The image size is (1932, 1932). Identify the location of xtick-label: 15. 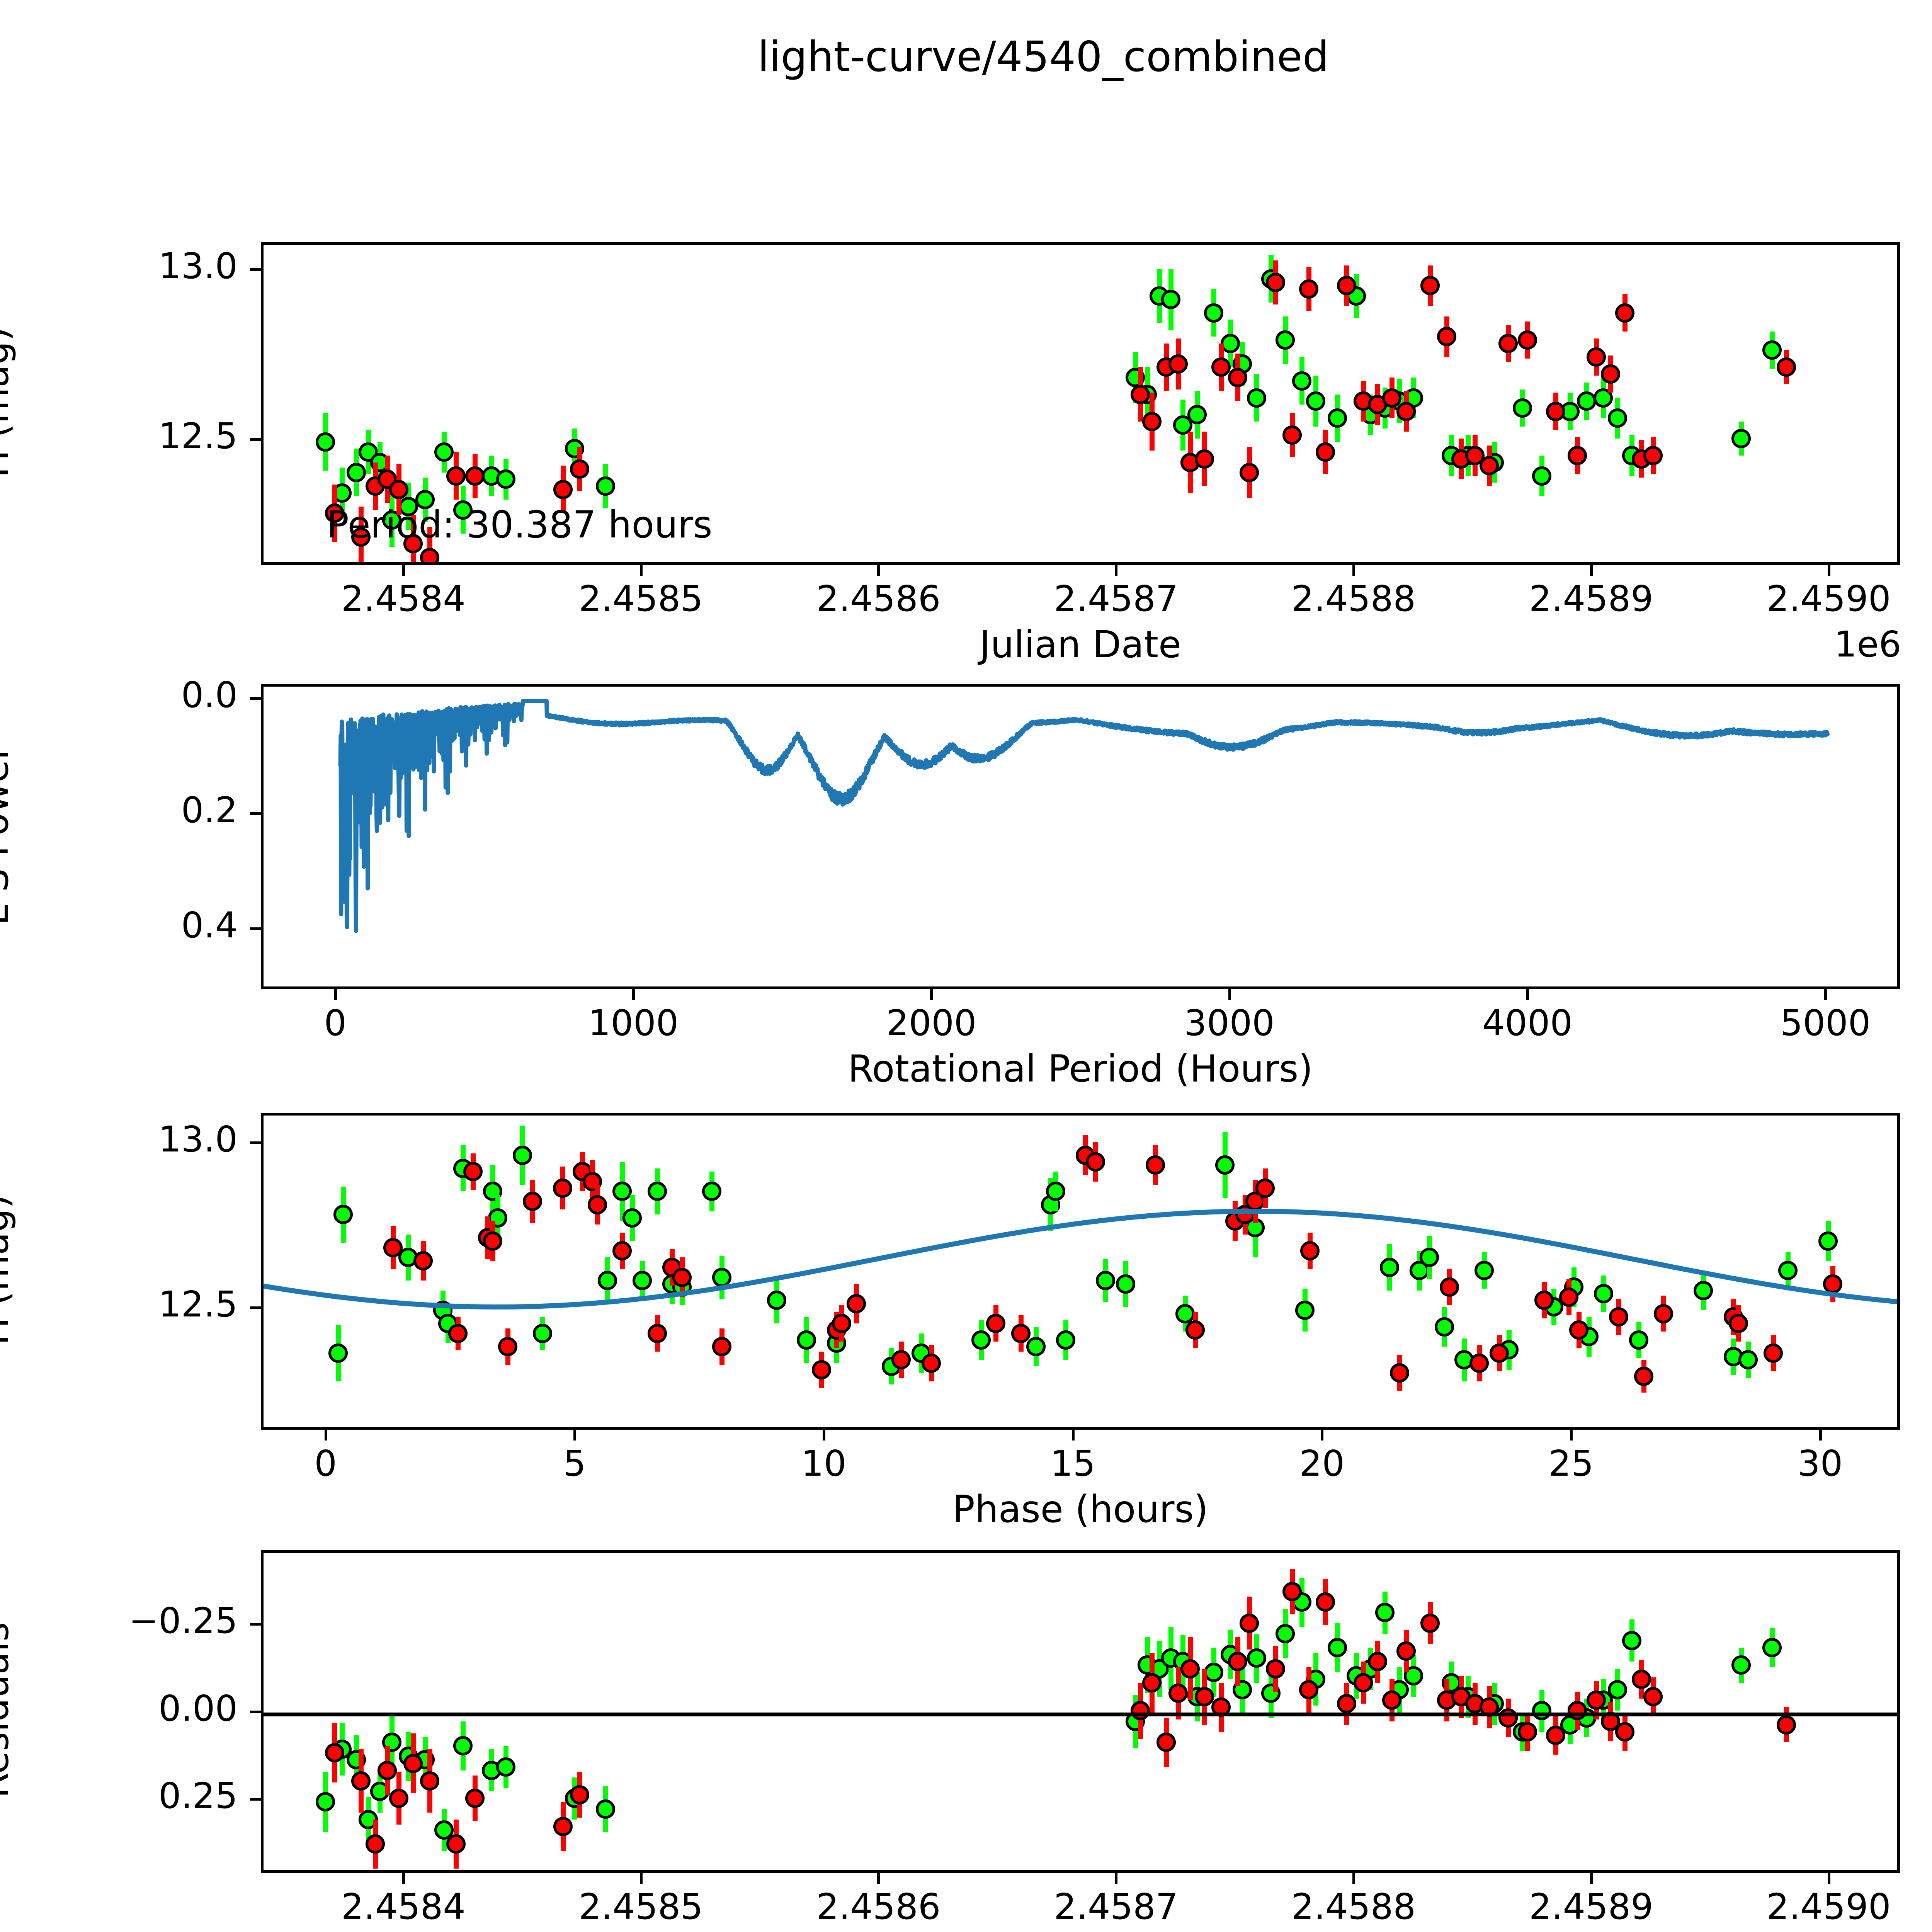
(1073, 1463).